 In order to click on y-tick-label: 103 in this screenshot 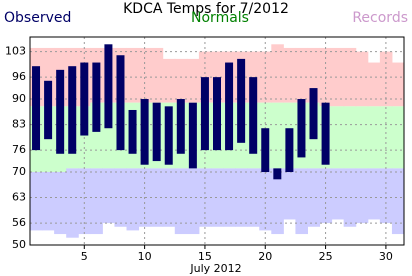, I will do `click(15, 51)`.